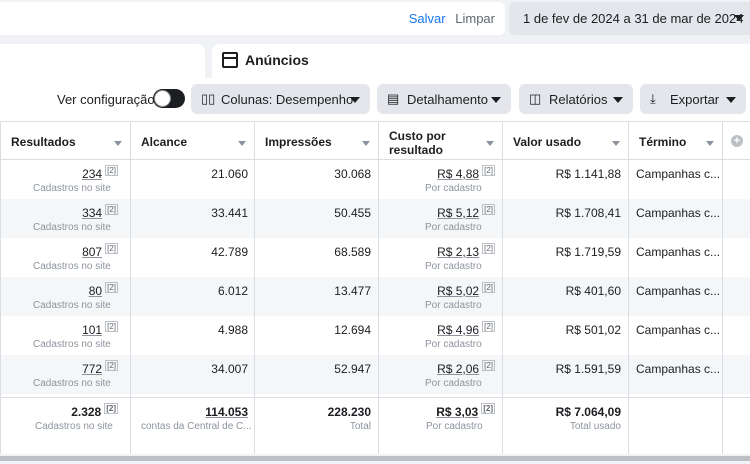  What do you see at coordinates (653, 98) in the screenshot?
I see `download-icon: ⤓` at bounding box center [653, 98].